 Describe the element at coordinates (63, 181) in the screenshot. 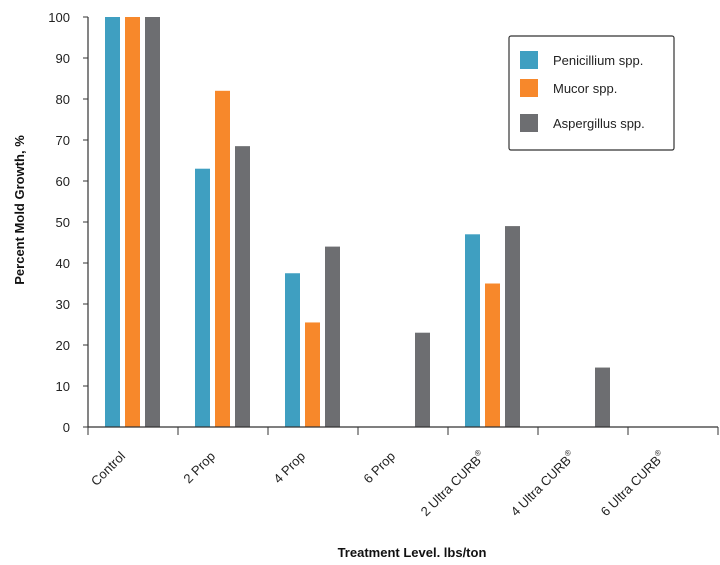

I see `y-tick-label: 60` at that location.